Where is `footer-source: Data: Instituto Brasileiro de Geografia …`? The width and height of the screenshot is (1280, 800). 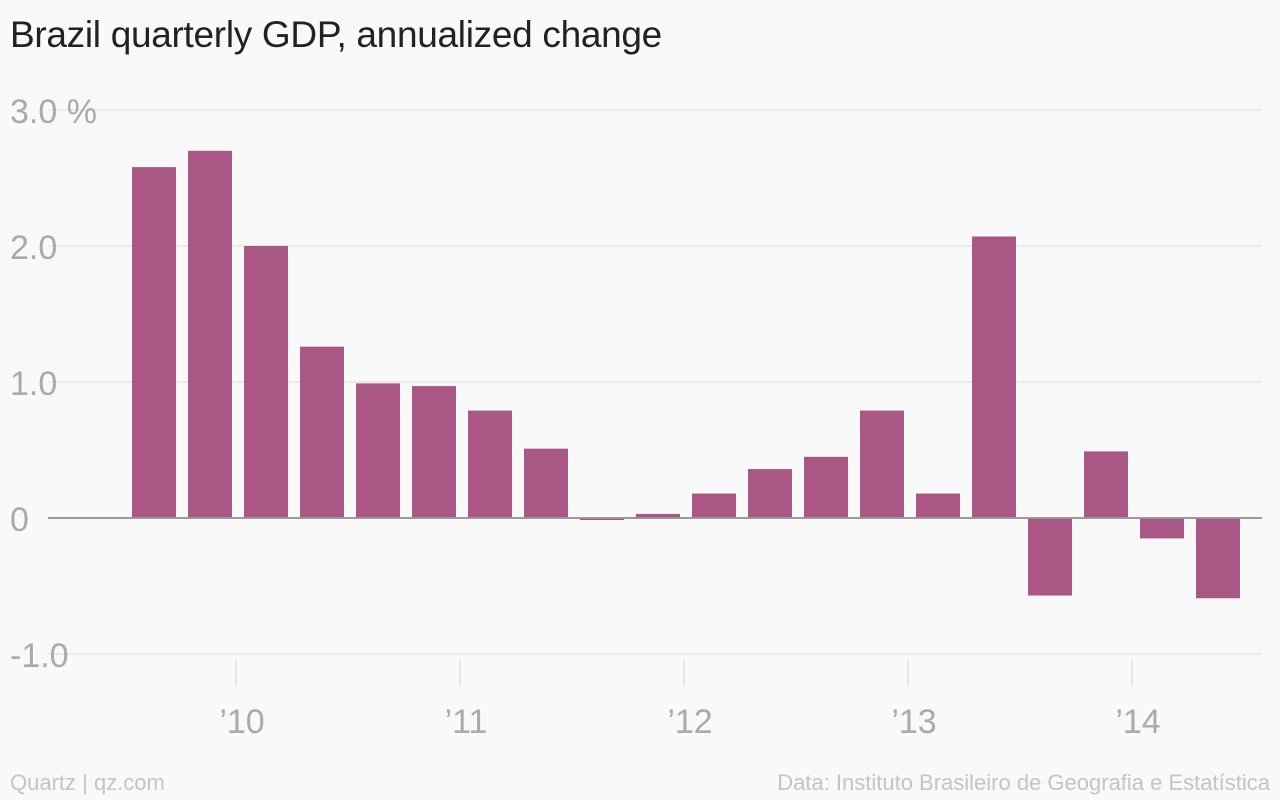
footer-source: Data: Instituto Brasileiro de Geografia … is located at coordinates (1023, 782).